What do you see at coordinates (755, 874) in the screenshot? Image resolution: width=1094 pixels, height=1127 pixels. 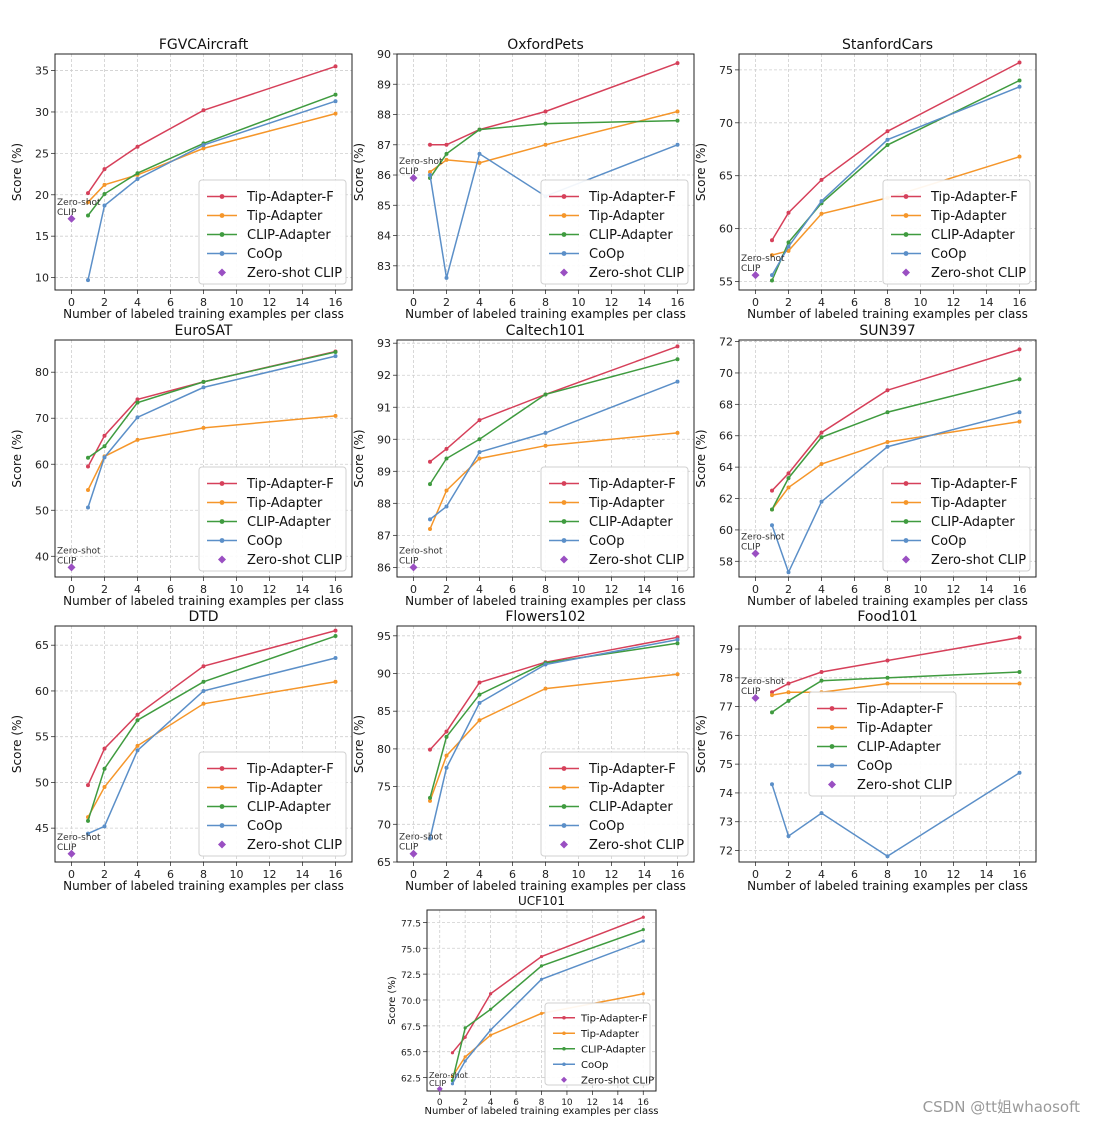 I see `x-tick-label: 0` at bounding box center [755, 874].